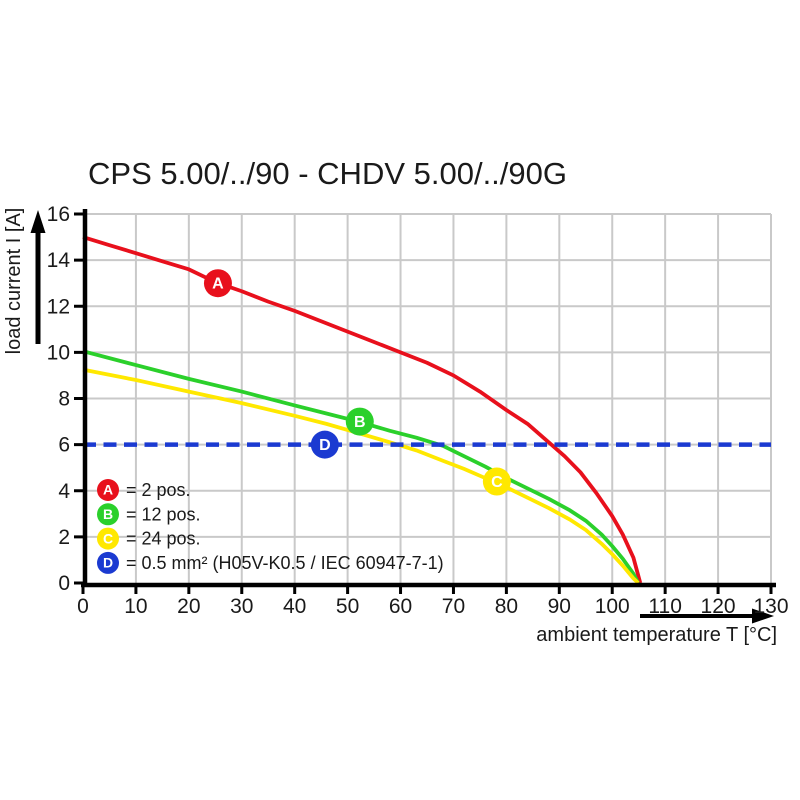 The image size is (800, 800). Describe the element at coordinates (285, 563) in the screenshot. I see `legend-label-d: = 0.5 mm² (H05V-K0.5 / IEC 60947-7-1)` at that location.